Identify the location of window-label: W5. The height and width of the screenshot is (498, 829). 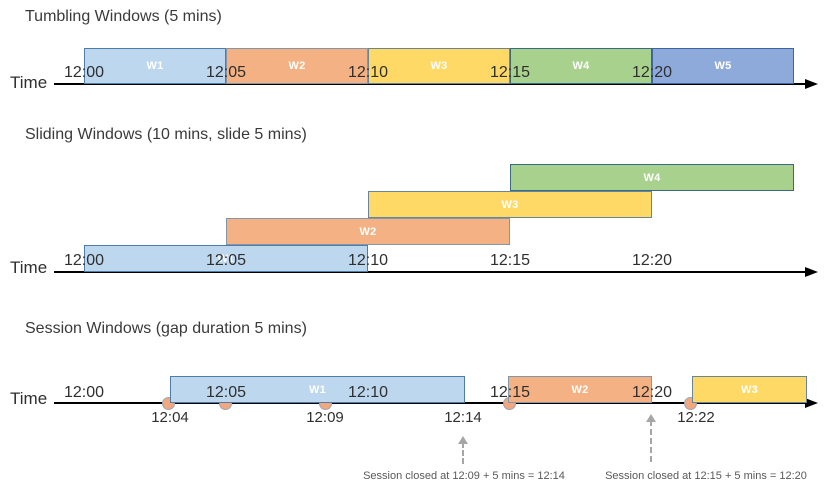
(723, 66).